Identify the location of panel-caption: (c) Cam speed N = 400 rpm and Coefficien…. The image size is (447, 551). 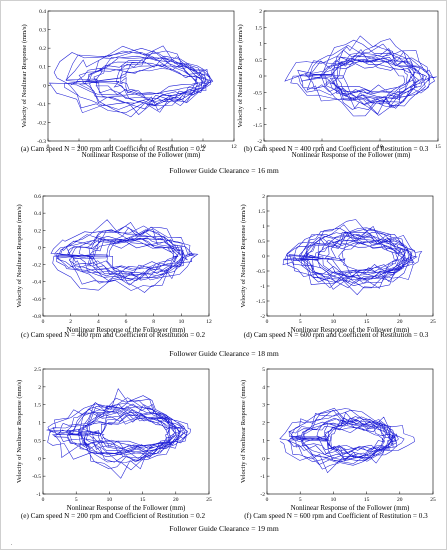
(113, 335).